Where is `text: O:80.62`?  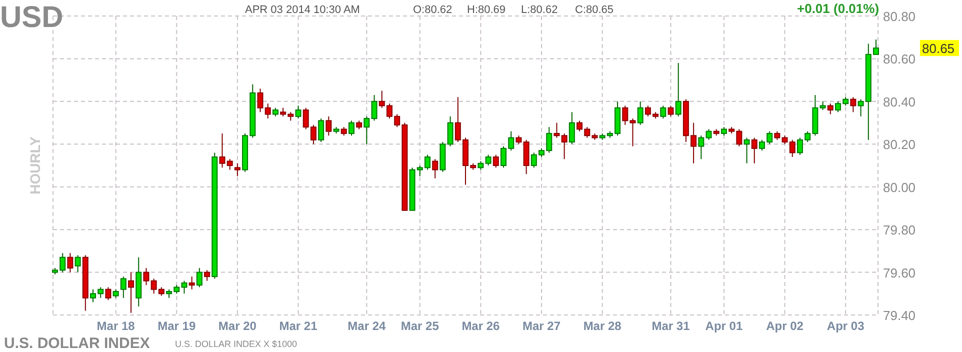
text: O:80.62 is located at coordinates (432, 10).